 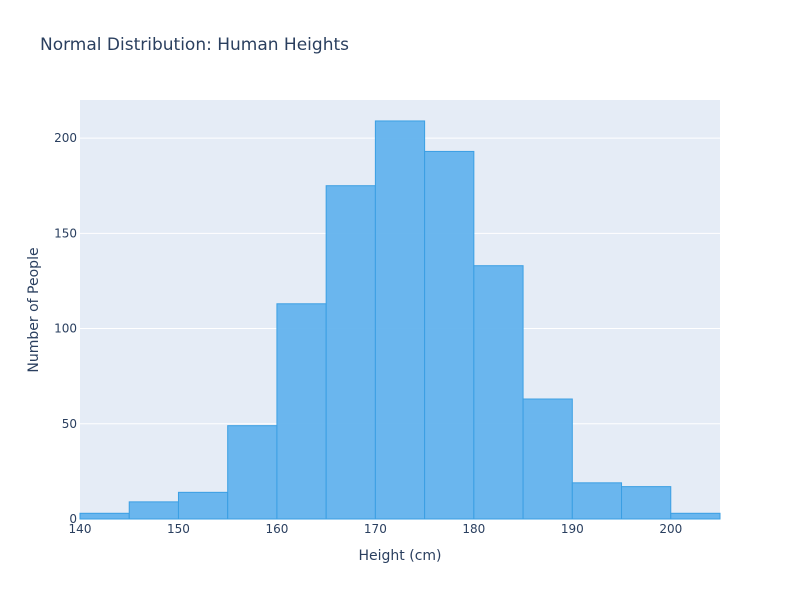 What do you see at coordinates (572, 529) in the screenshot?
I see `x-tick-label-190: 190` at bounding box center [572, 529].